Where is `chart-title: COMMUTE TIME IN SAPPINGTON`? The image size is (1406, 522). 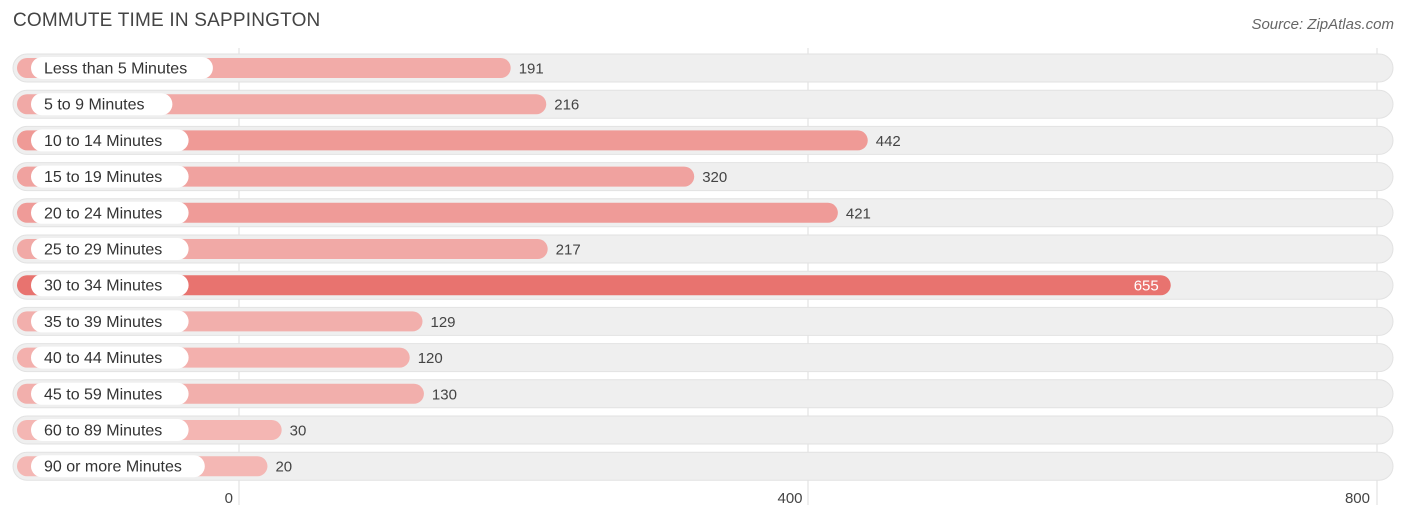
chart-title: COMMUTE TIME IN SAPPINGTON is located at coordinates (167, 20).